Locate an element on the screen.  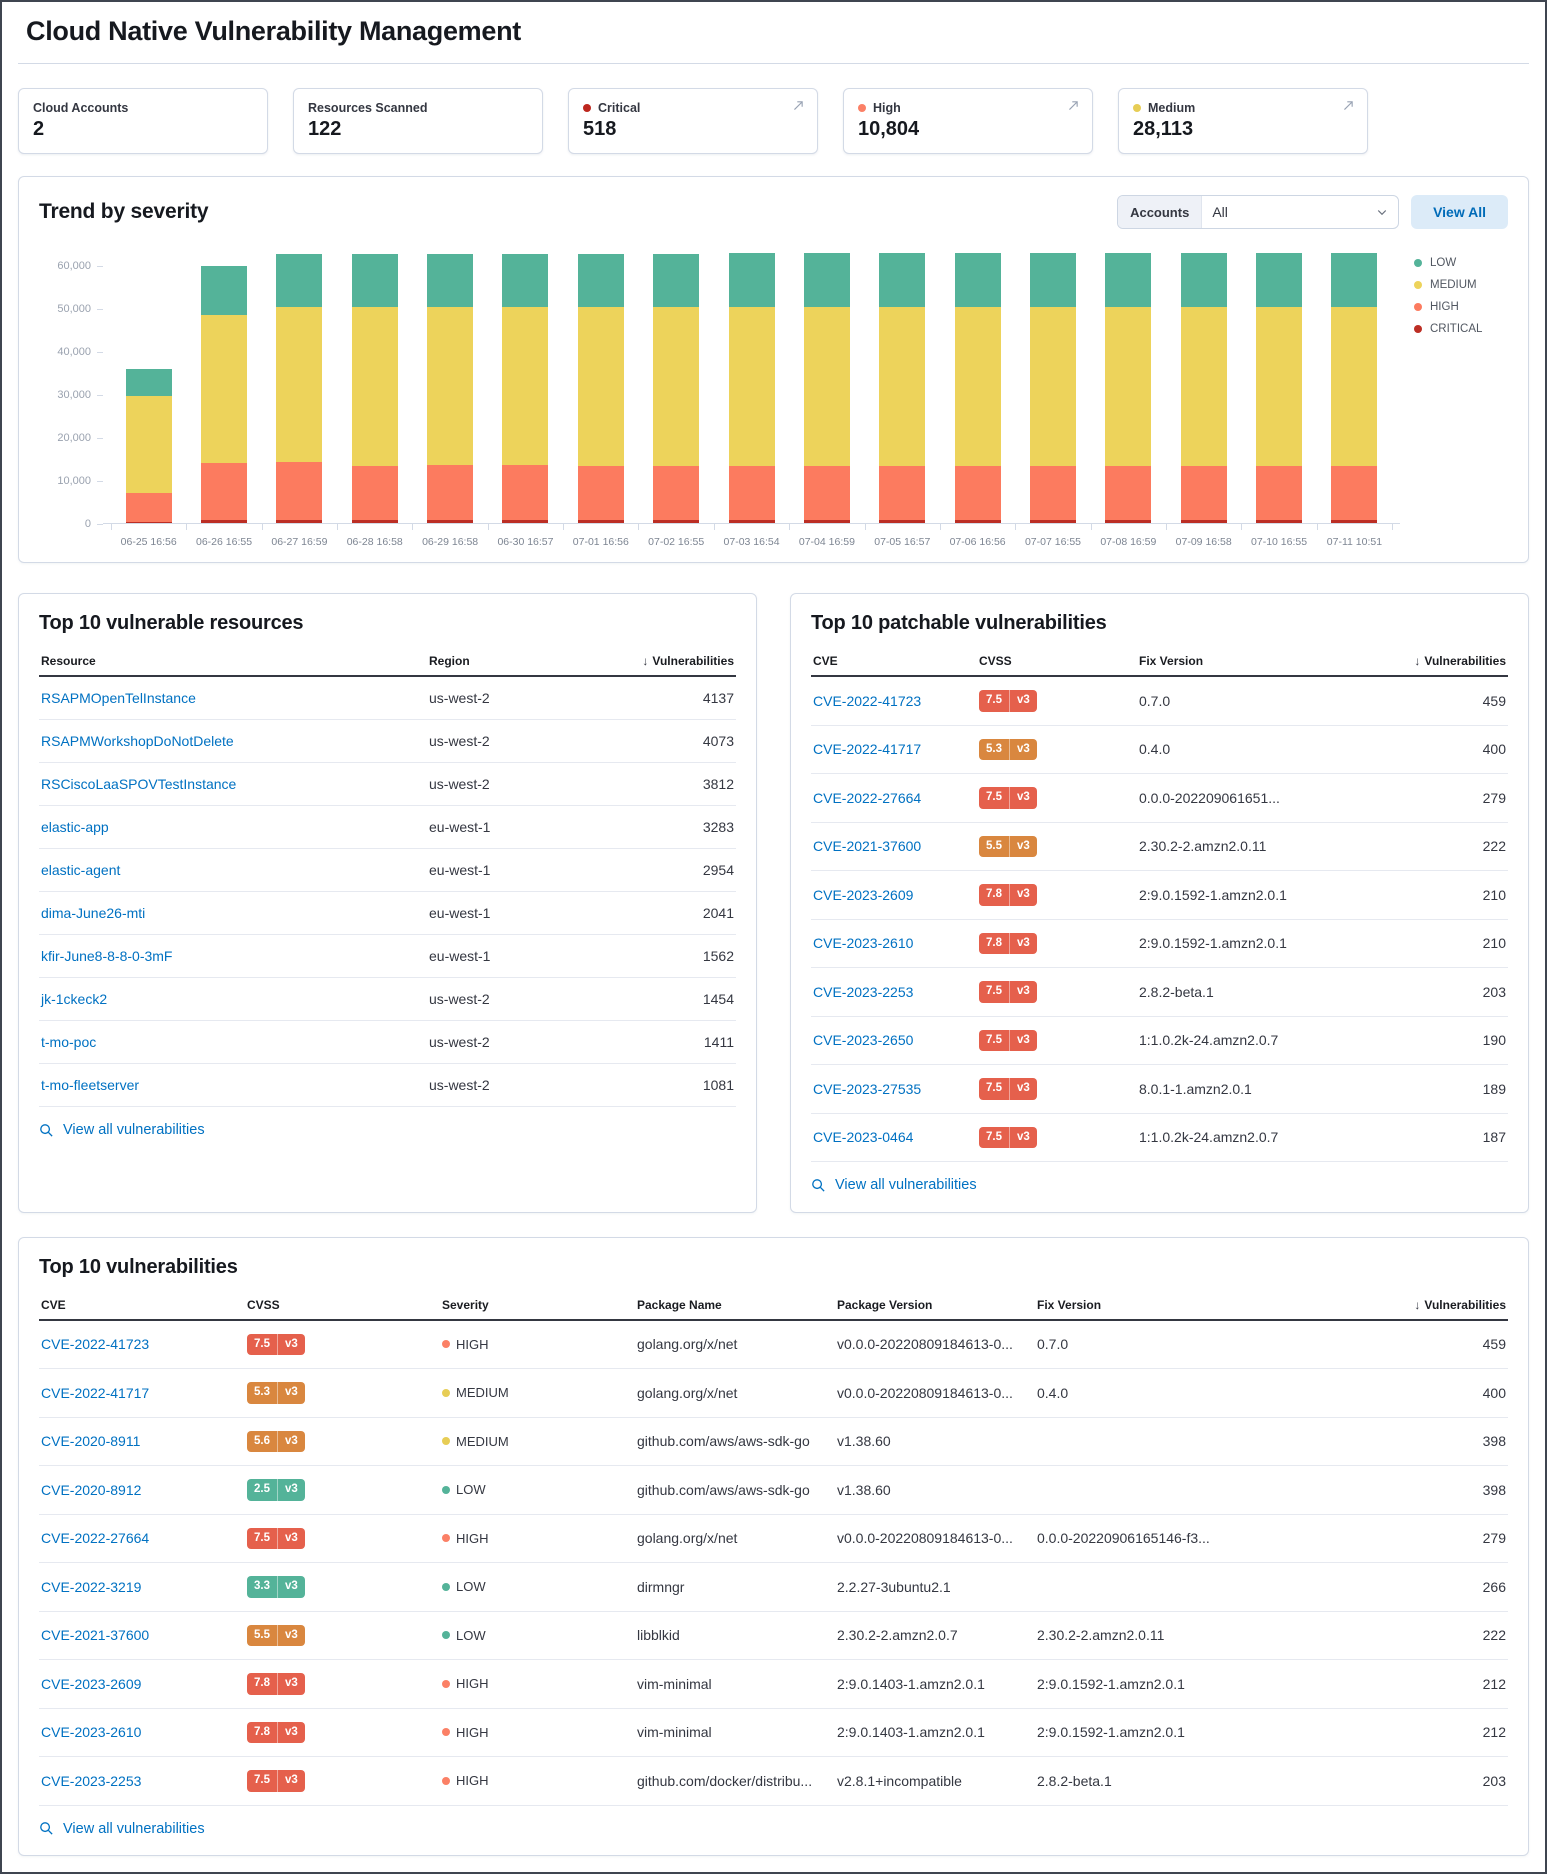
resource-link: RSAPMOpenTelInstance is located at coordinates (118, 698).